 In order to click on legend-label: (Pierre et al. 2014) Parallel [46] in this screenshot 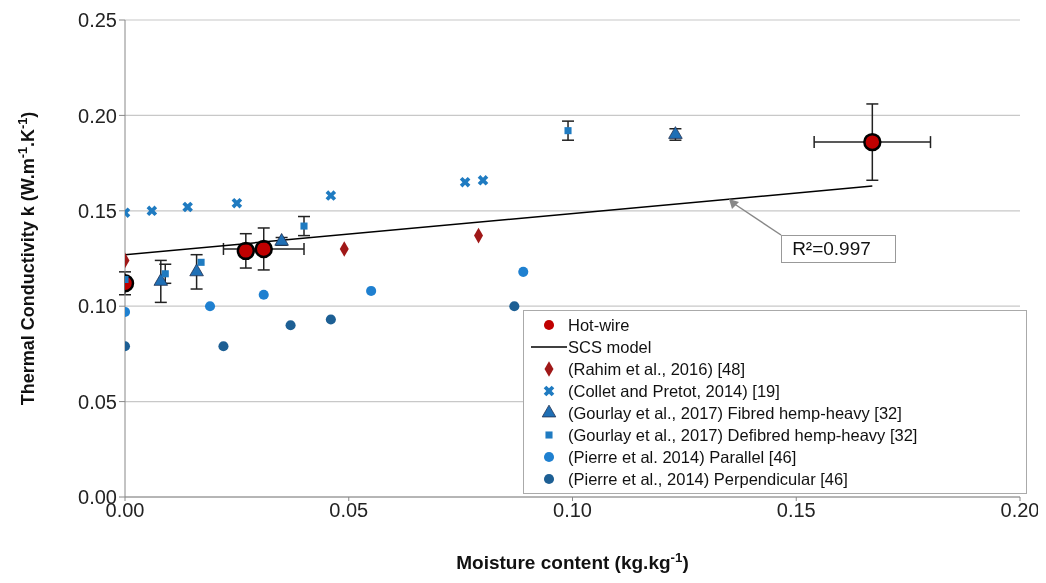, I will do `click(682, 457)`.